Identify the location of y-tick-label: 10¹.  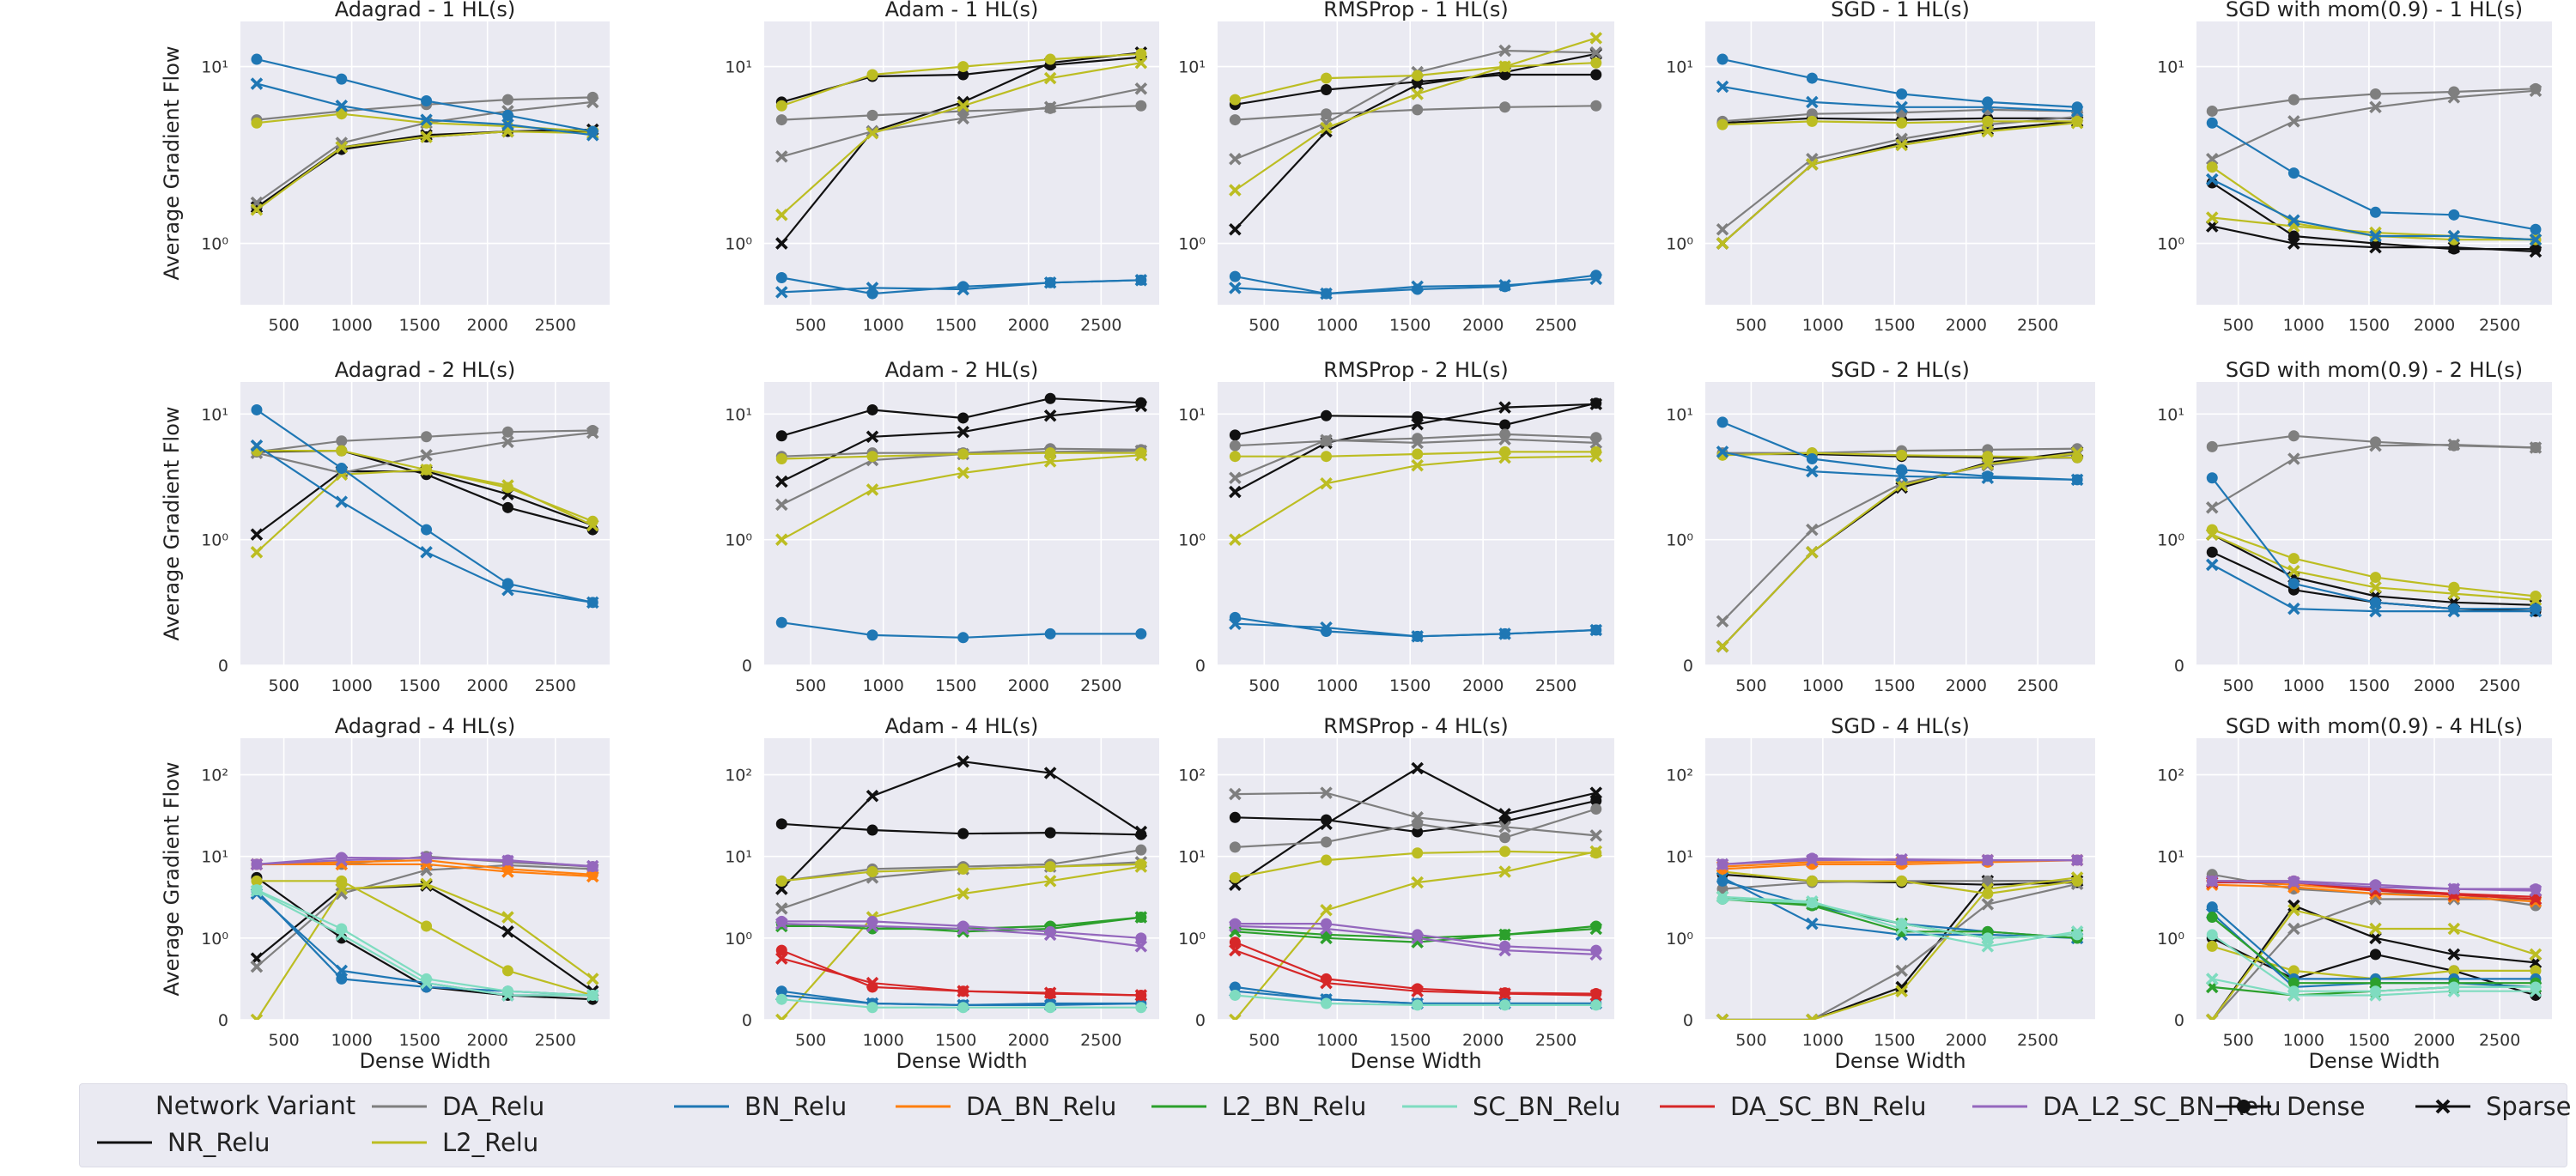
(1192, 857).